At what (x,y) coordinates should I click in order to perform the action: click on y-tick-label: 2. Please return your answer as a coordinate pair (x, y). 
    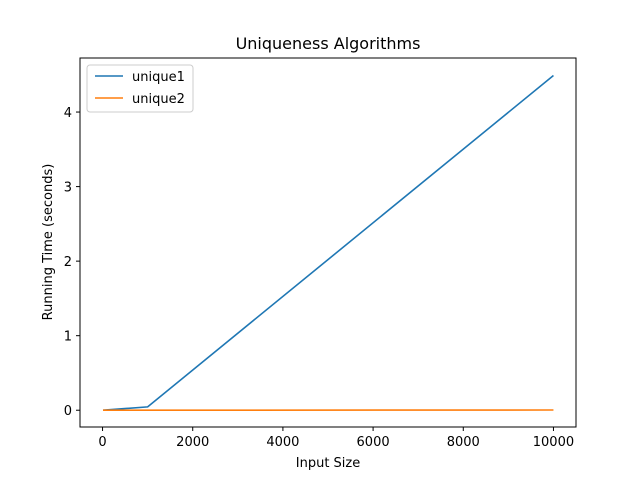
    Looking at the image, I should click on (68, 262).